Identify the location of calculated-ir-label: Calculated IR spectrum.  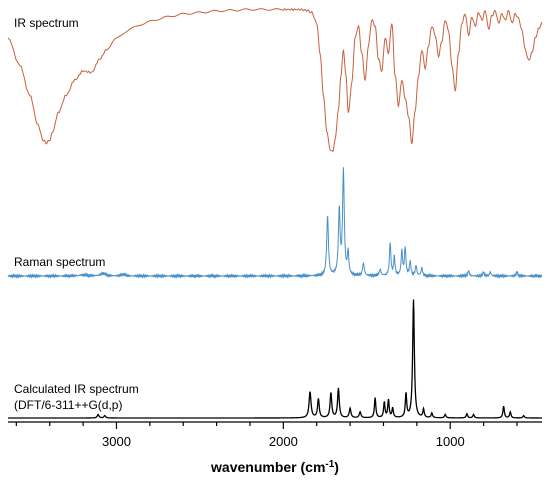
(76, 389).